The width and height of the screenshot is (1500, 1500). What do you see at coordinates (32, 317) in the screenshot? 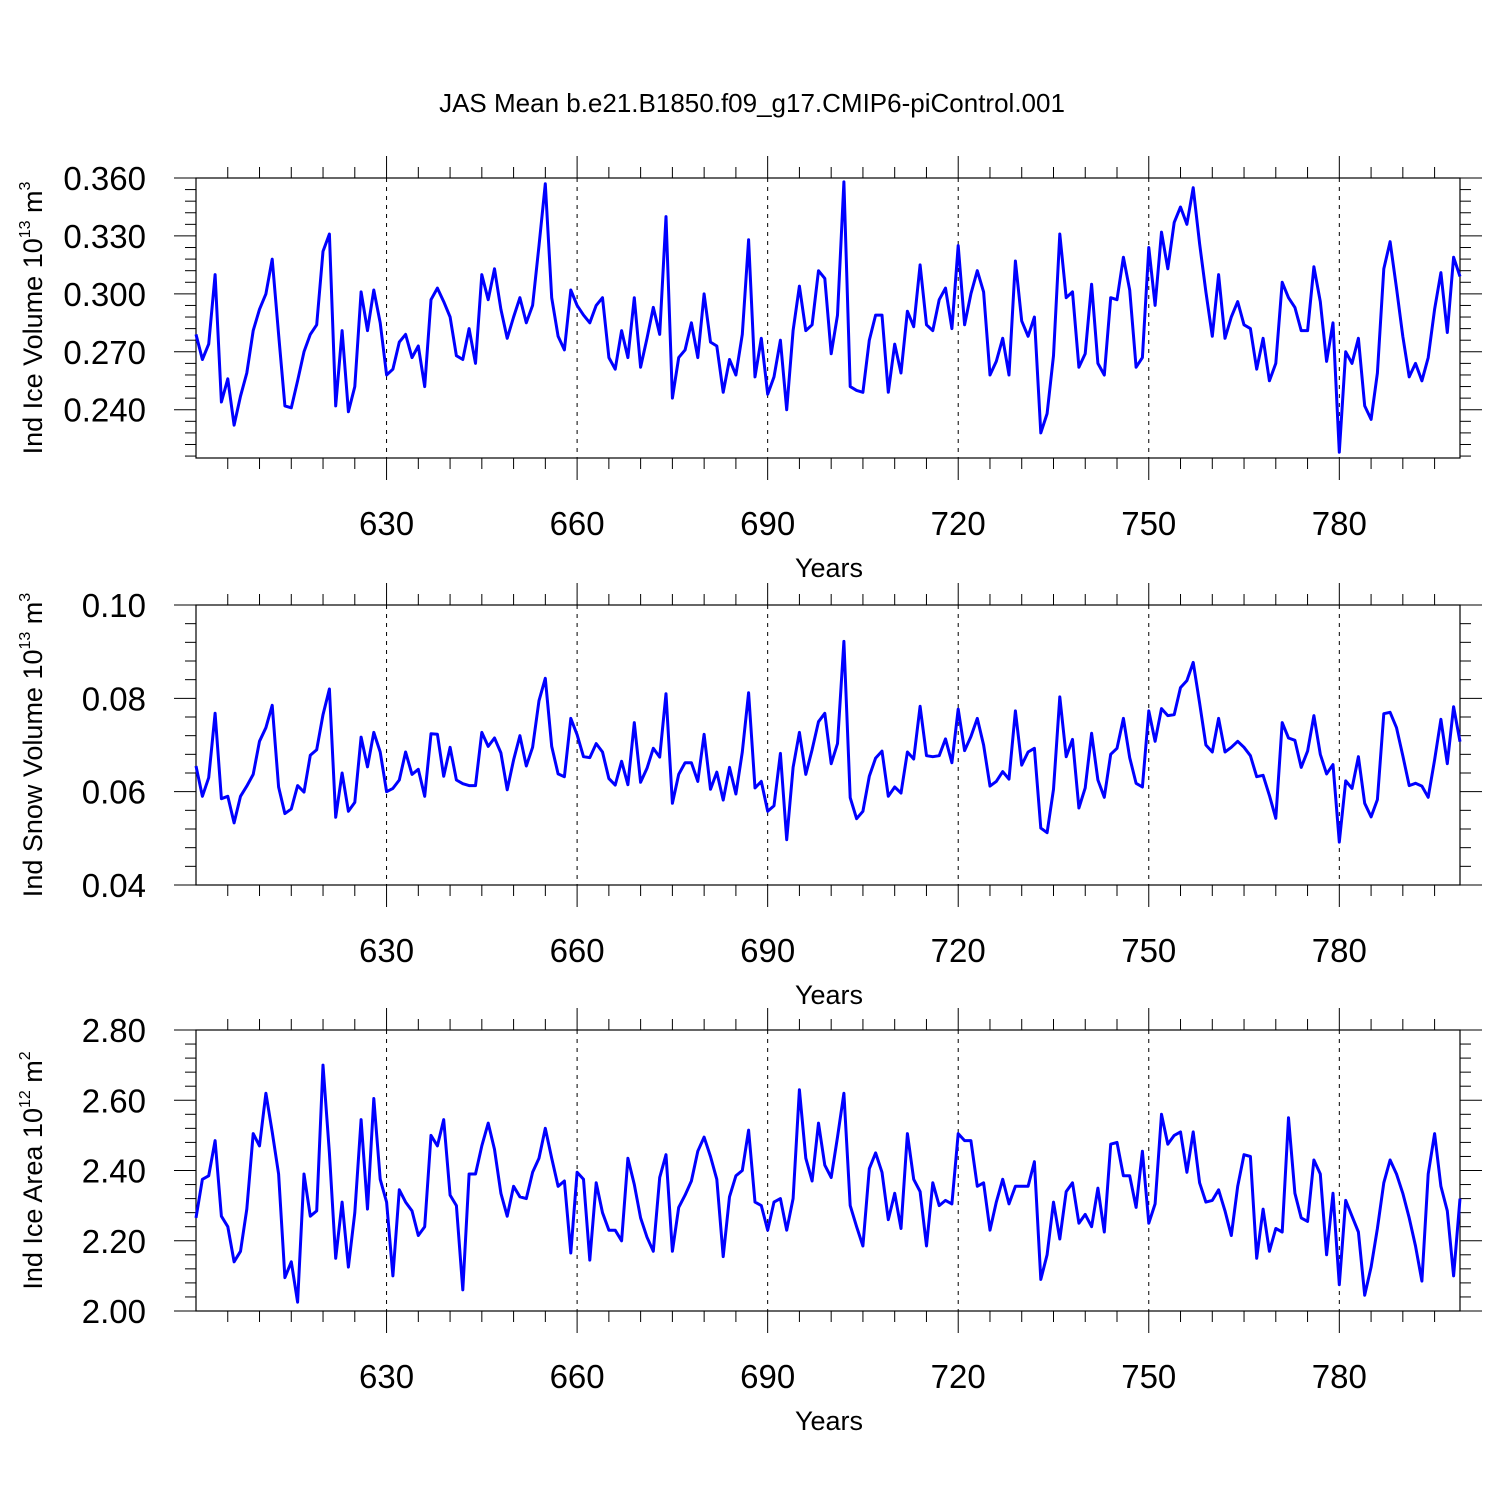
I see `y-axis-title: Ind Ice Volume 1013 m3` at bounding box center [32, 317].